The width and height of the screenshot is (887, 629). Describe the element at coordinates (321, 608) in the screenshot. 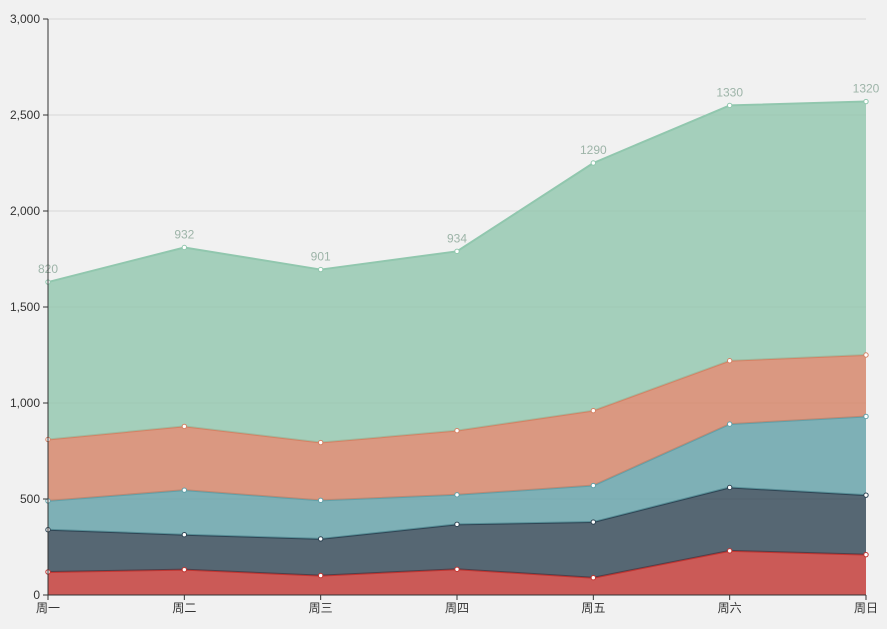

I see `x-tick-label: 周三` at that location.